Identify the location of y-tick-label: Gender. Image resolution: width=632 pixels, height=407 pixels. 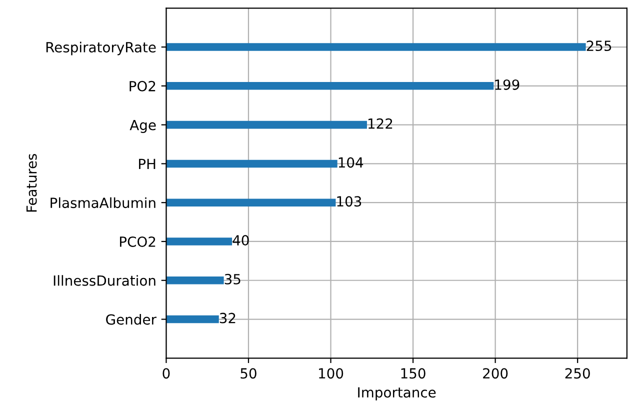
(131, 319).